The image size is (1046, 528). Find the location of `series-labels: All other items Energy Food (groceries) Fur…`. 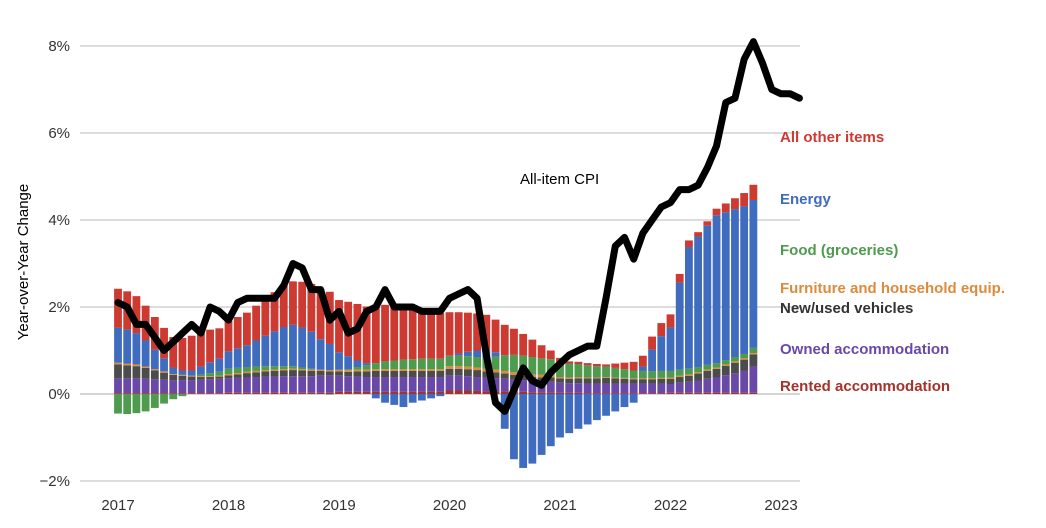

series-labels: All other items Energy Food (groceries) Fur… is located at coordinates (892, 262).